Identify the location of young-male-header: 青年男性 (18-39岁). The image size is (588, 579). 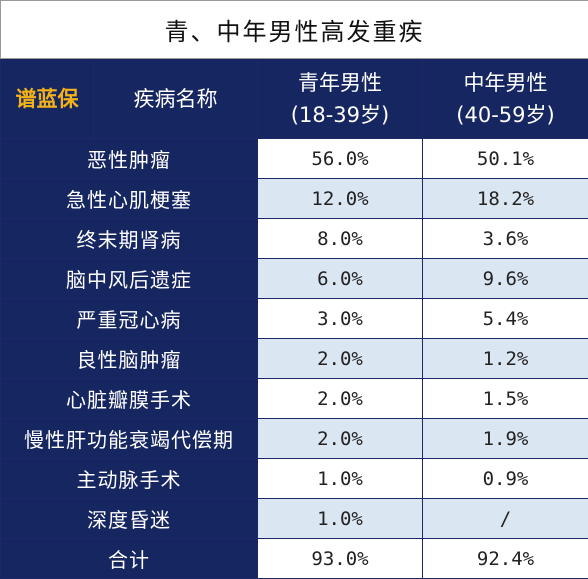
(340, 99).